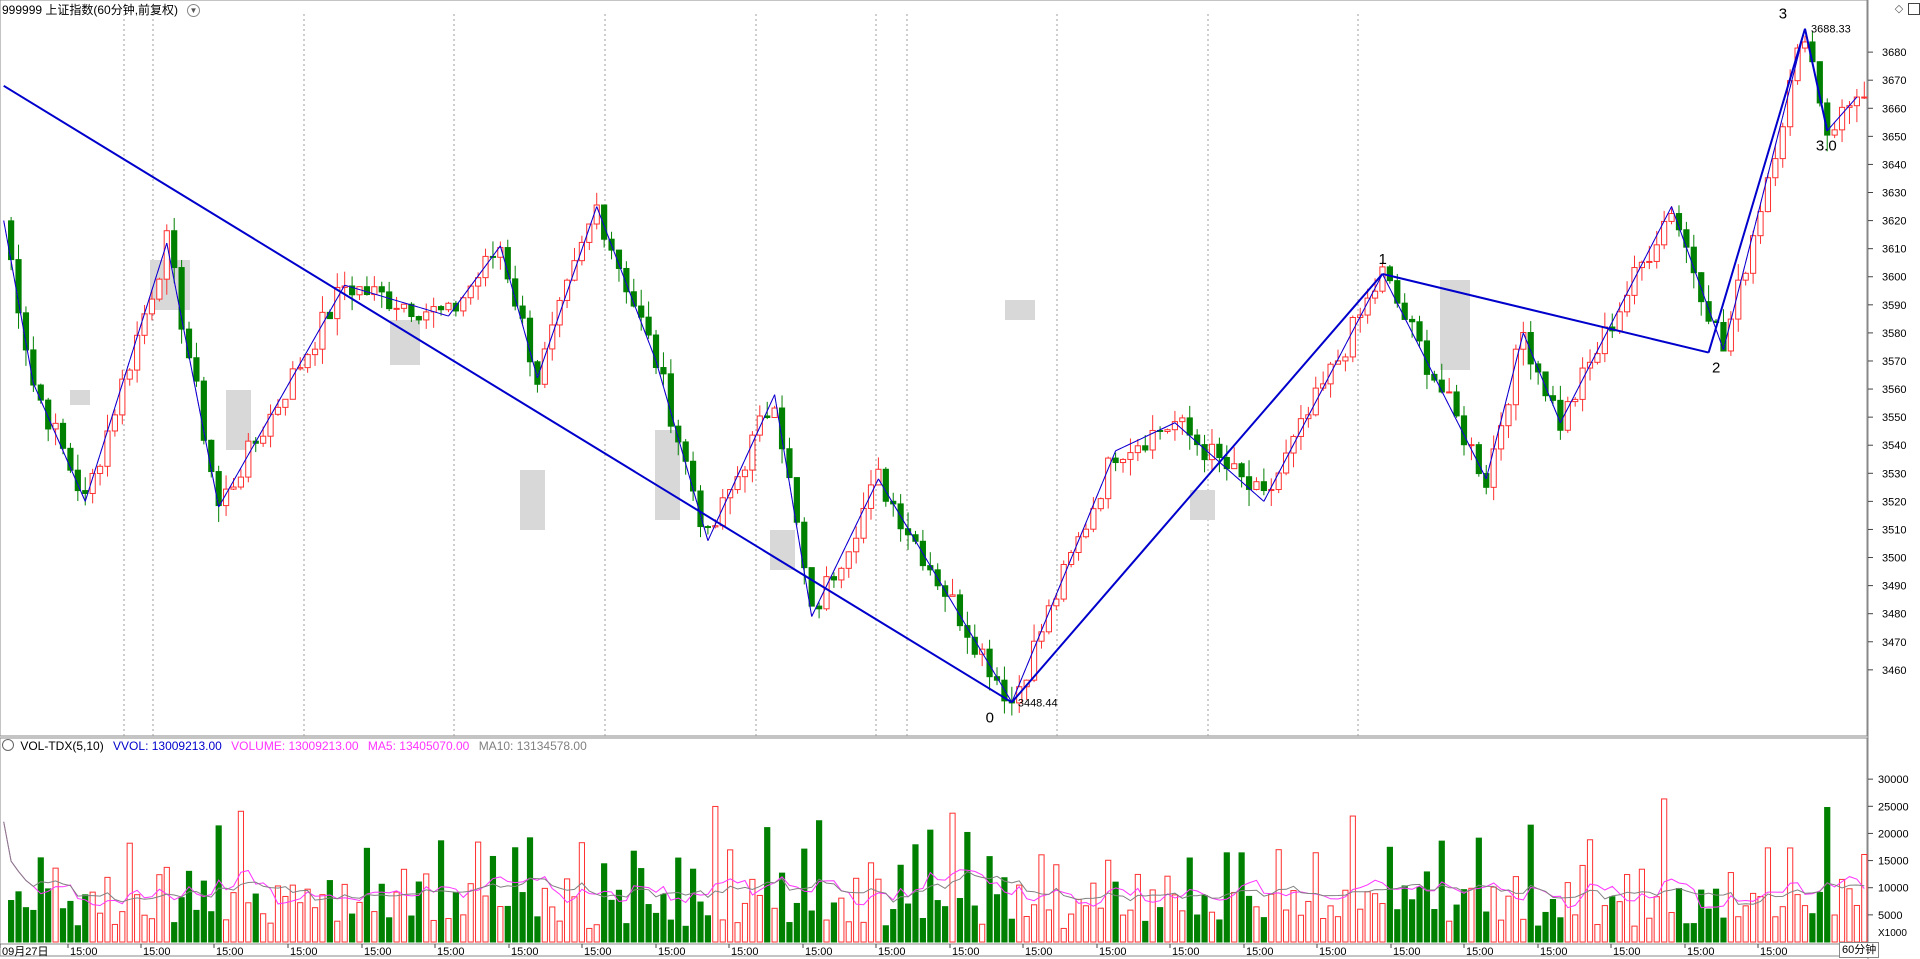 The width and height of the screenshot is (1920, 959). Describe the element at coordinates (1826, 146) in the screenshot. I see `wave-label: 3.0` at that location.